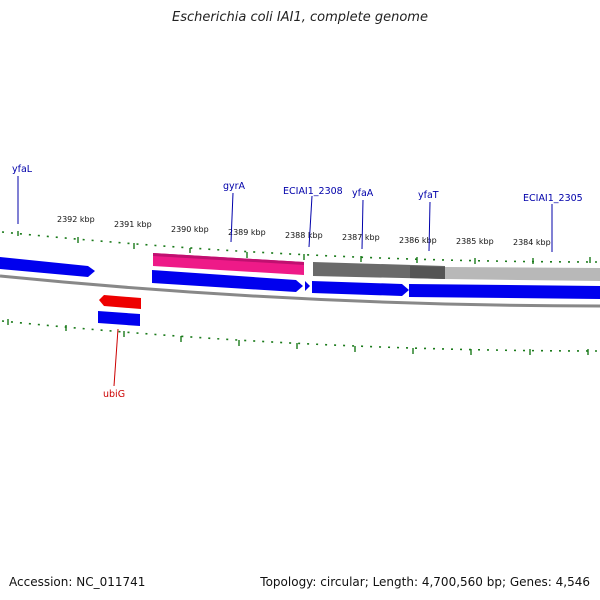 The width and height of the screenshot is (600, 600). What do you see at coordinates (532, 242) in the screenshot?
I see `tick-label: 2384 kbp` at bounding box center [532, 242].